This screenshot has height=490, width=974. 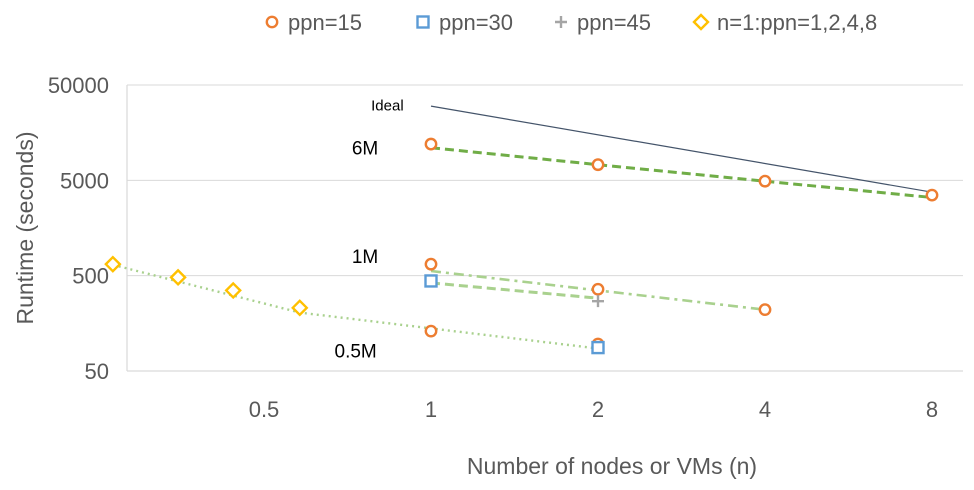 I want to click on x-tick-label: 1, so click(x=431, y=409).